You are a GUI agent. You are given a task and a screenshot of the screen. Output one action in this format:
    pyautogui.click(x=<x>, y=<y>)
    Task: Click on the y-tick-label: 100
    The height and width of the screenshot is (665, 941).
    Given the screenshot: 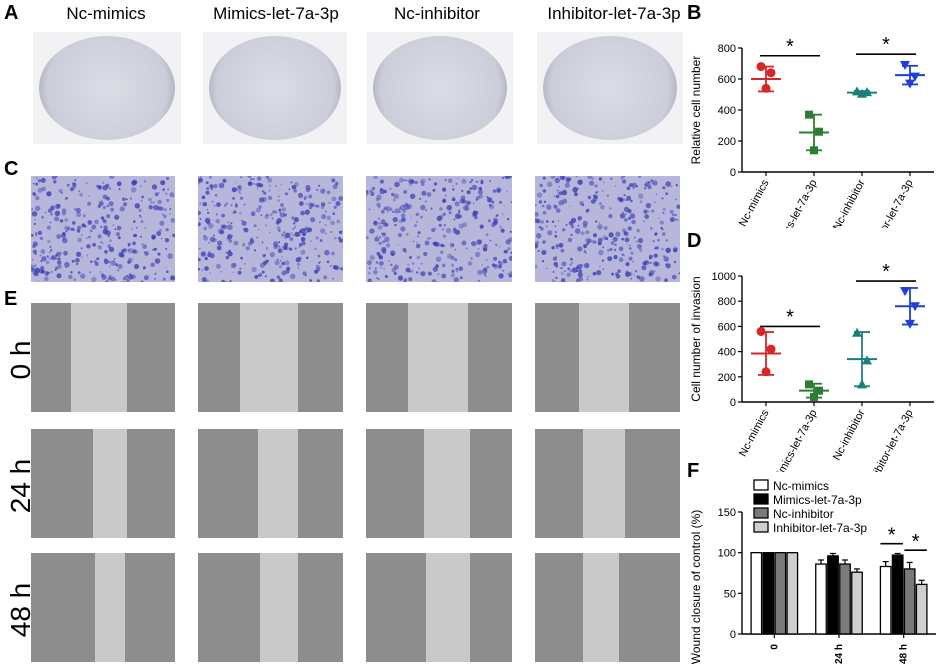 What is the action you would take?
    pyautogui.click(x=727, y=554)
    